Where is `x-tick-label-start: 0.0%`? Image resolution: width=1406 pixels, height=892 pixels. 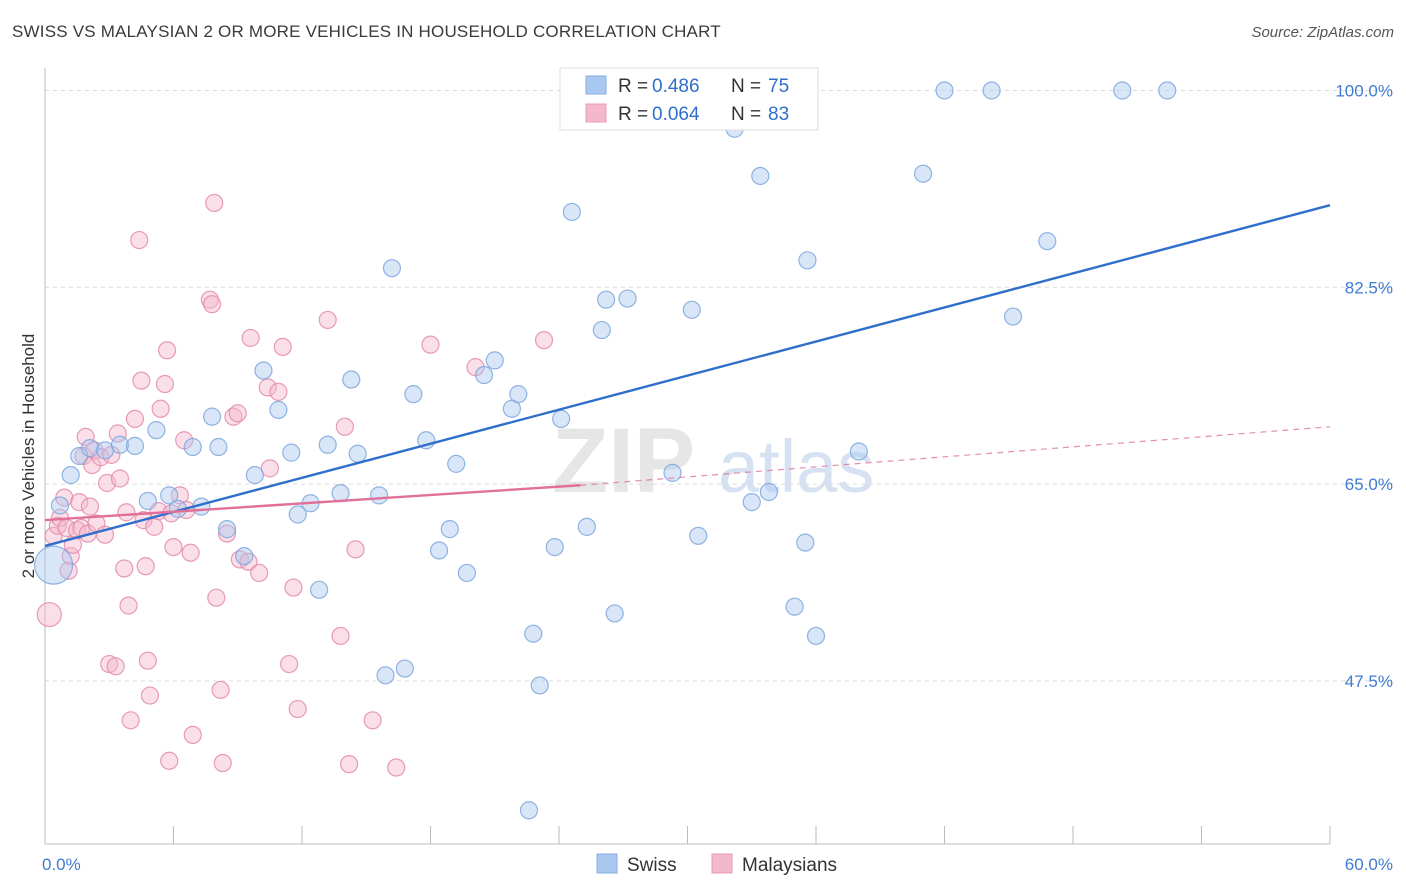 x-tick-label-start: 0.0% is located at coordinates (61, 864).